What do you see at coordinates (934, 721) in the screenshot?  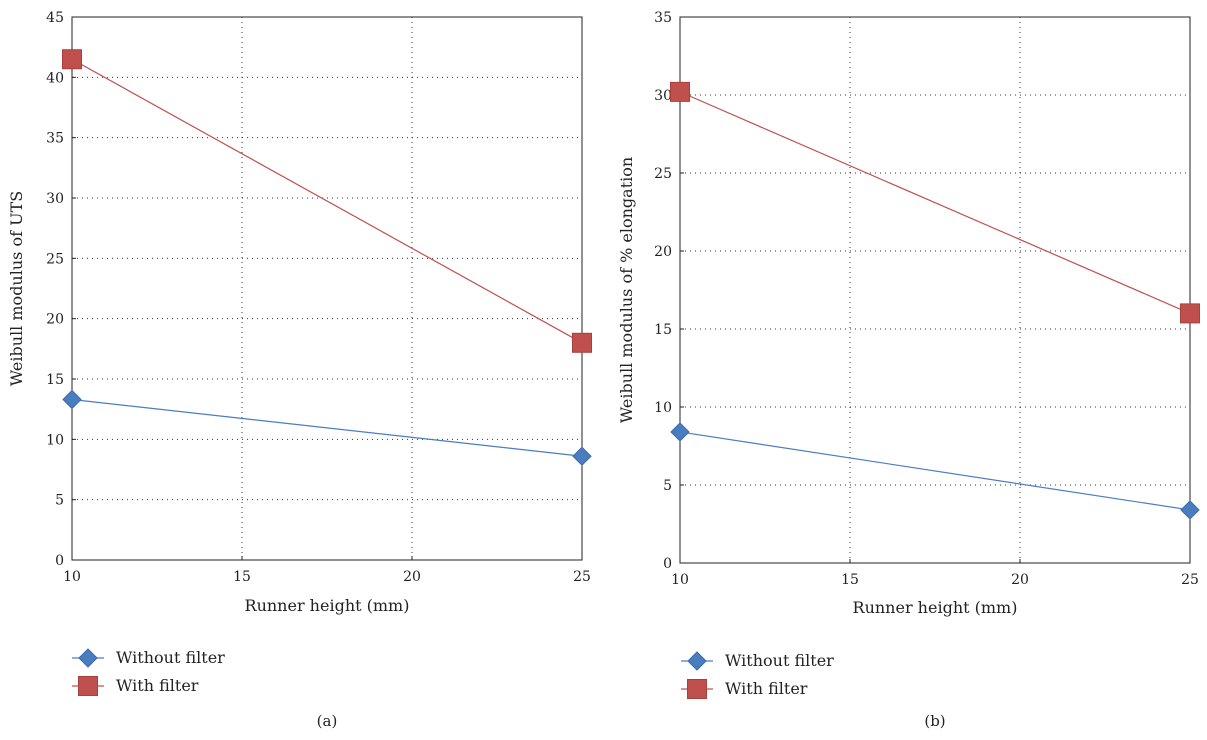 I see `panel-label: (b)` at bounding box center [934, 721].